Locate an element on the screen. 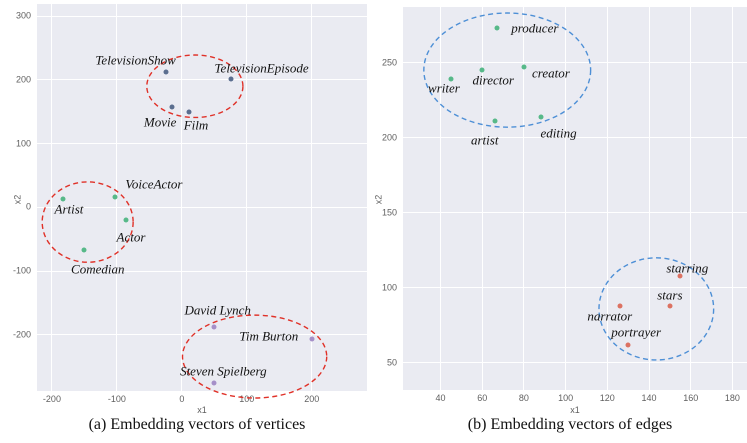  point-comedian is located at coordinates (84, 250).